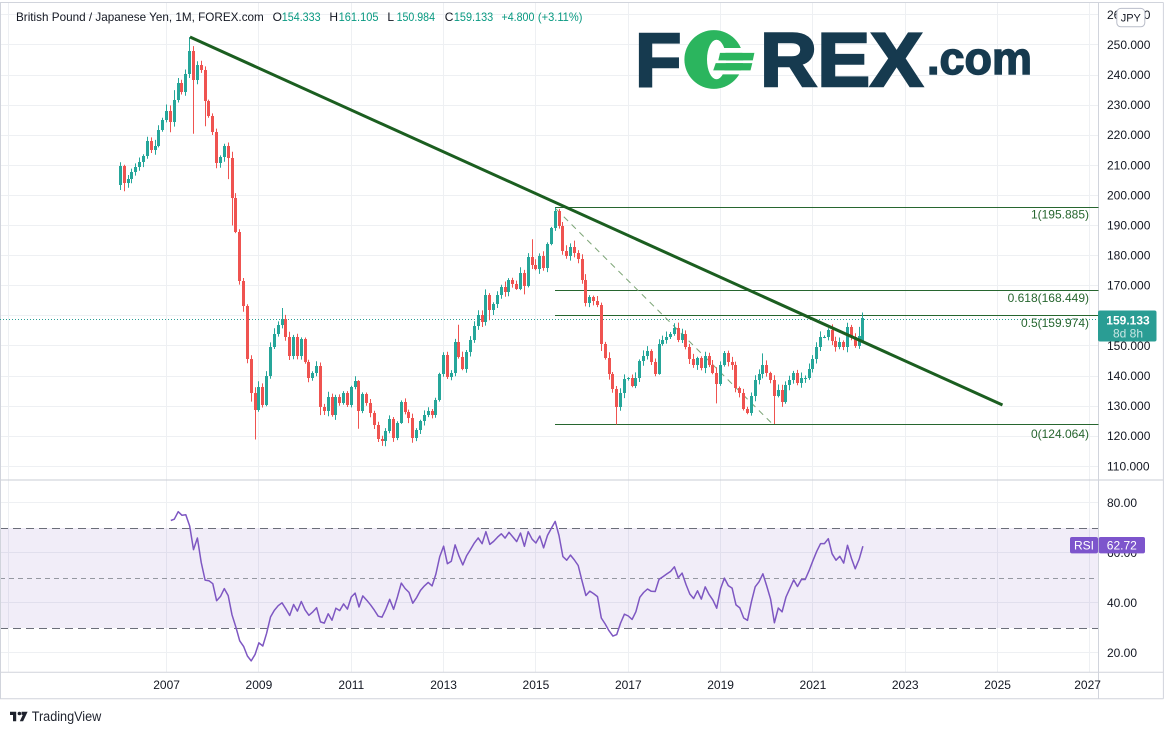  I want to click on svg-text: 110.000, so click(1128, 466).